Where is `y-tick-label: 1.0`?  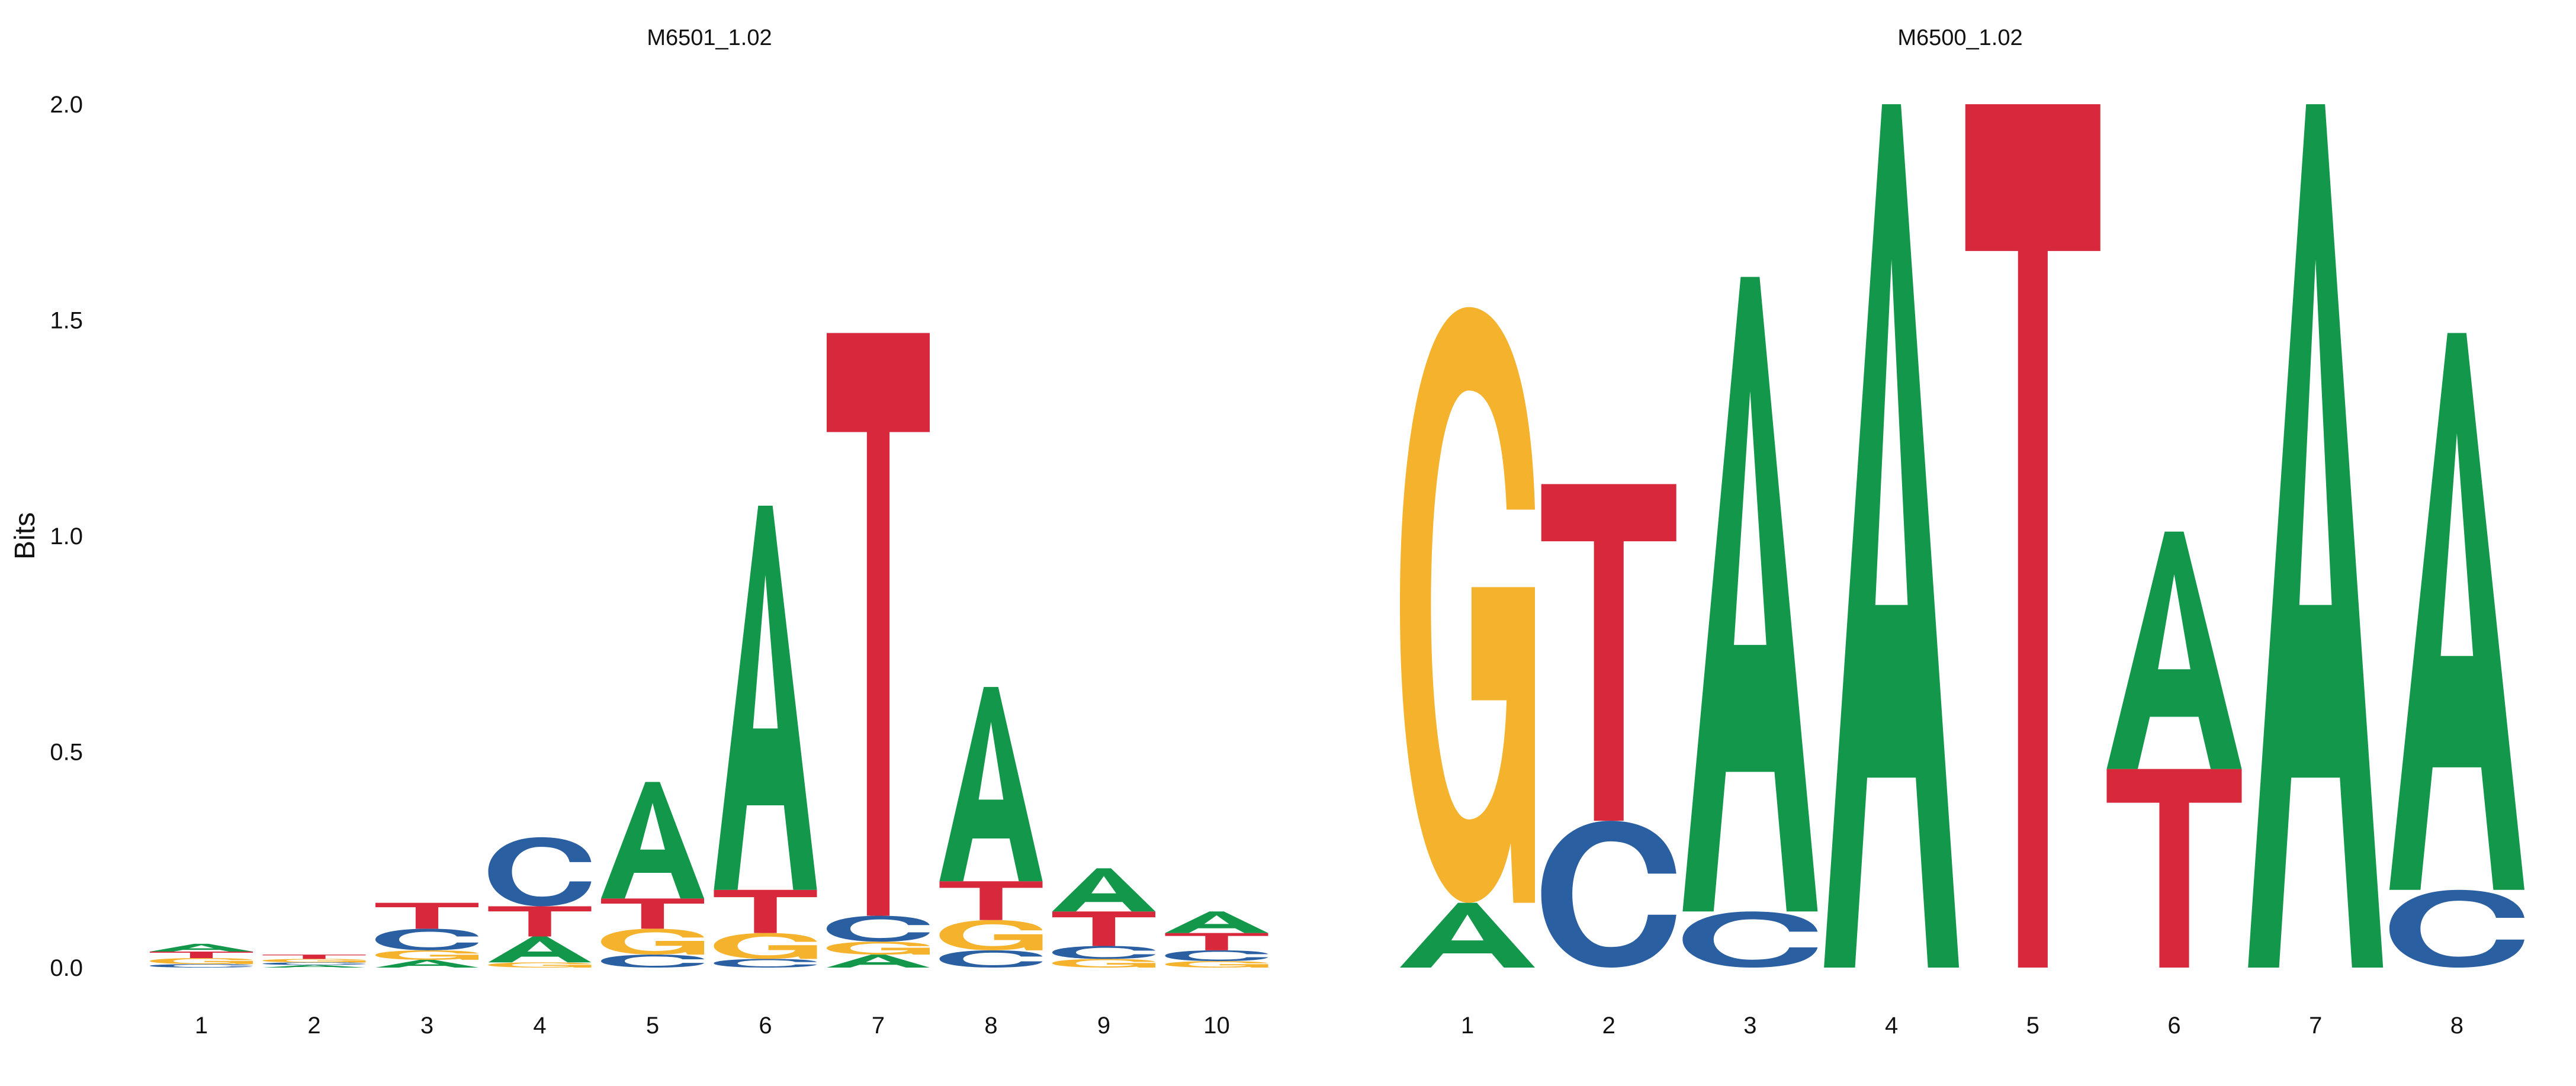
y-tick-label: 1.0 is located at coordinates (66, 537).